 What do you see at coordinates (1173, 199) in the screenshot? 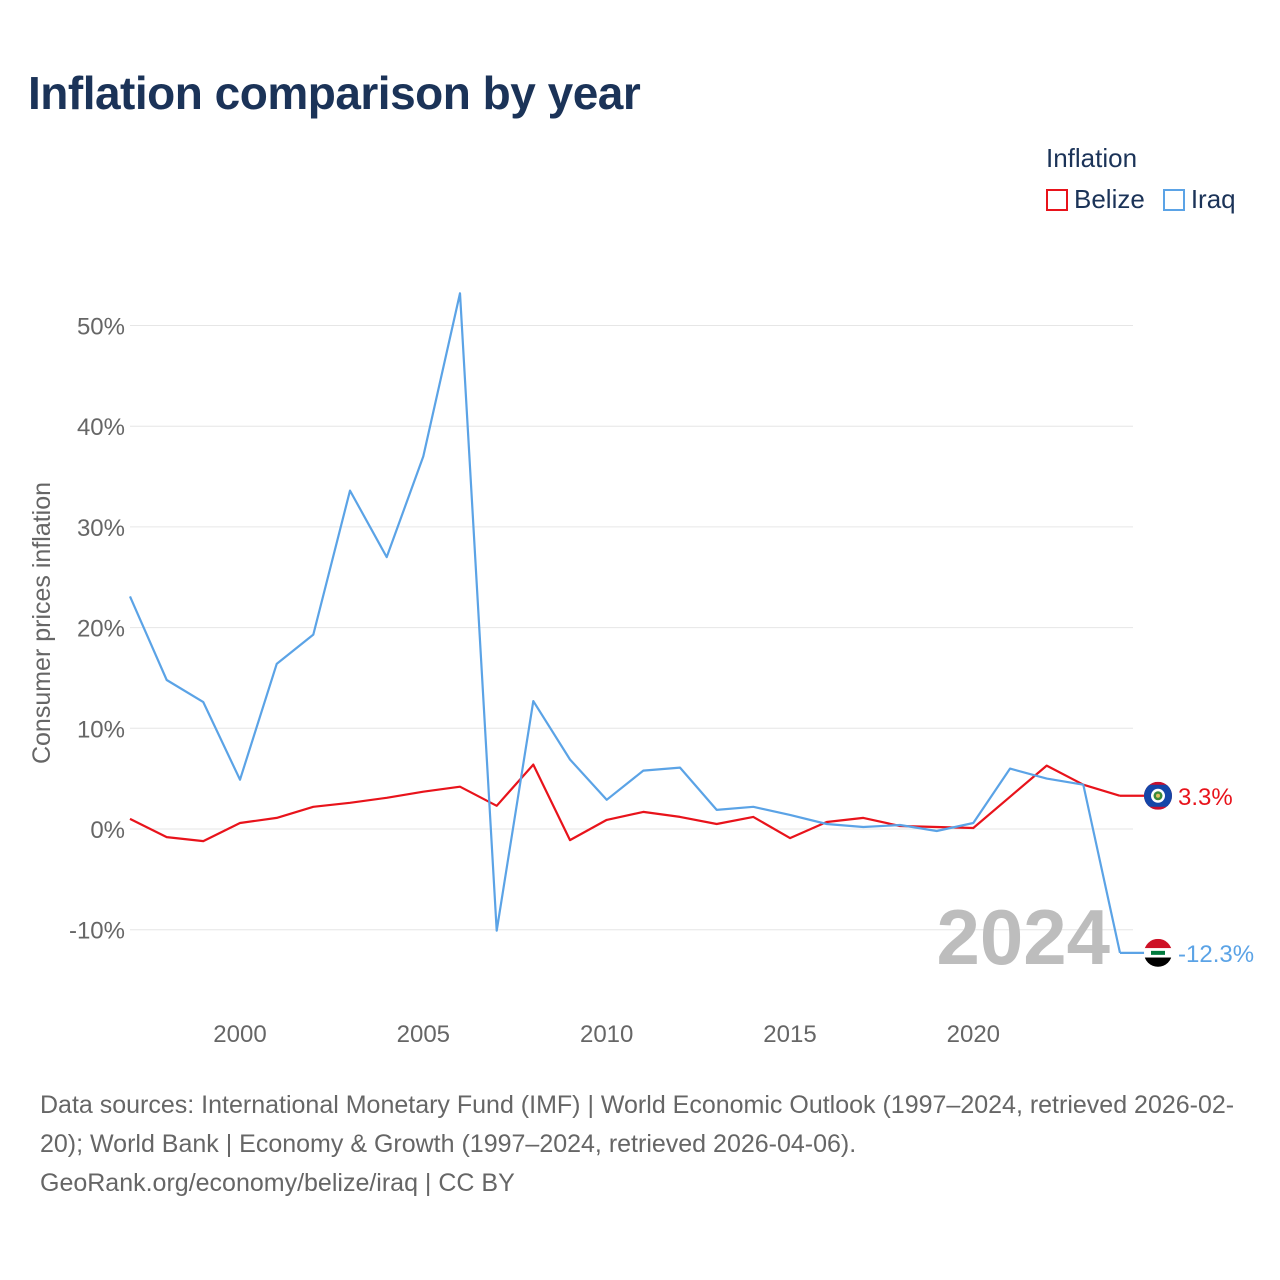
I see `legend-swatch-iraq` at bounding box center [1173, 199].